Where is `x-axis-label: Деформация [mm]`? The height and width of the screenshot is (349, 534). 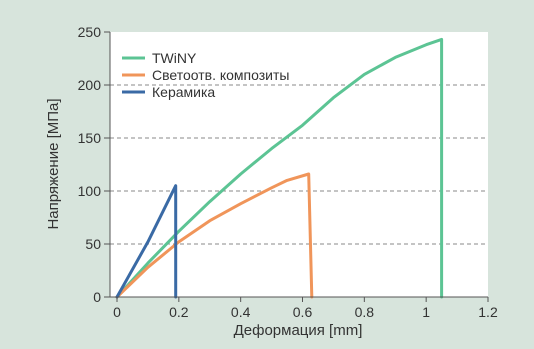
x-axis-label: Деформация [mm] is located at coordinates (298, 330).